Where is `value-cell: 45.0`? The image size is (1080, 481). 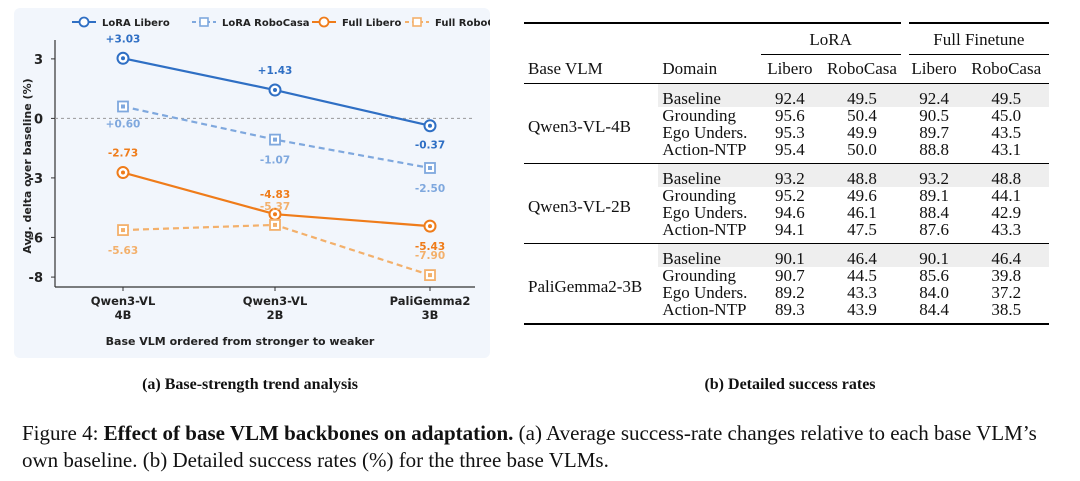
value-cell: 45.0 is located at coordinates (1006, 115).